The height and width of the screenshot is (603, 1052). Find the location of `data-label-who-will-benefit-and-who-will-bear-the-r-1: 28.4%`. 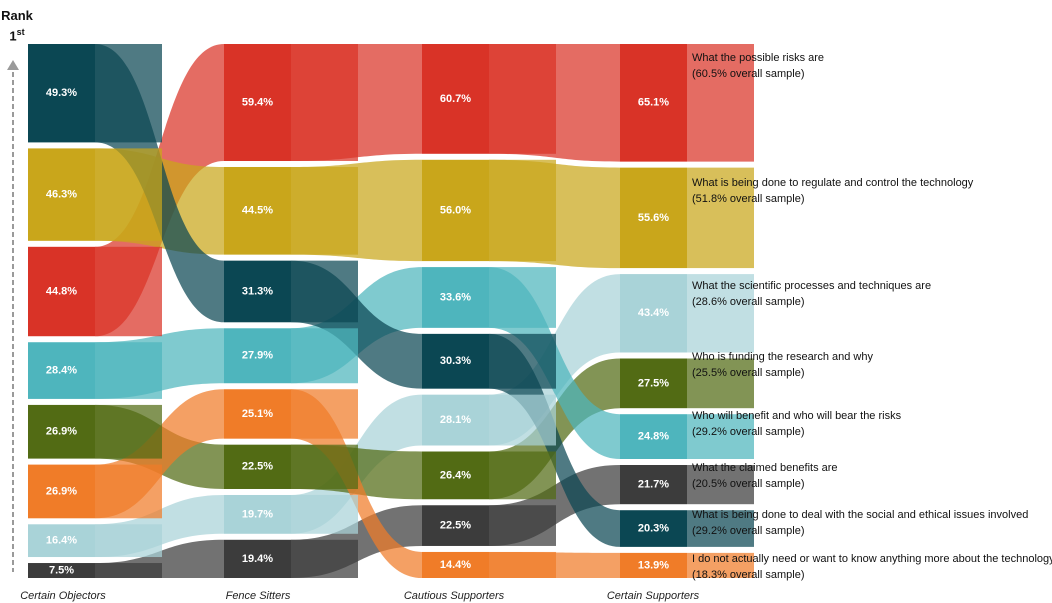

data-label-who-will-benefit-and-who-will-bear-the-r-1: 28.4% is located at coordinates (61, 370).